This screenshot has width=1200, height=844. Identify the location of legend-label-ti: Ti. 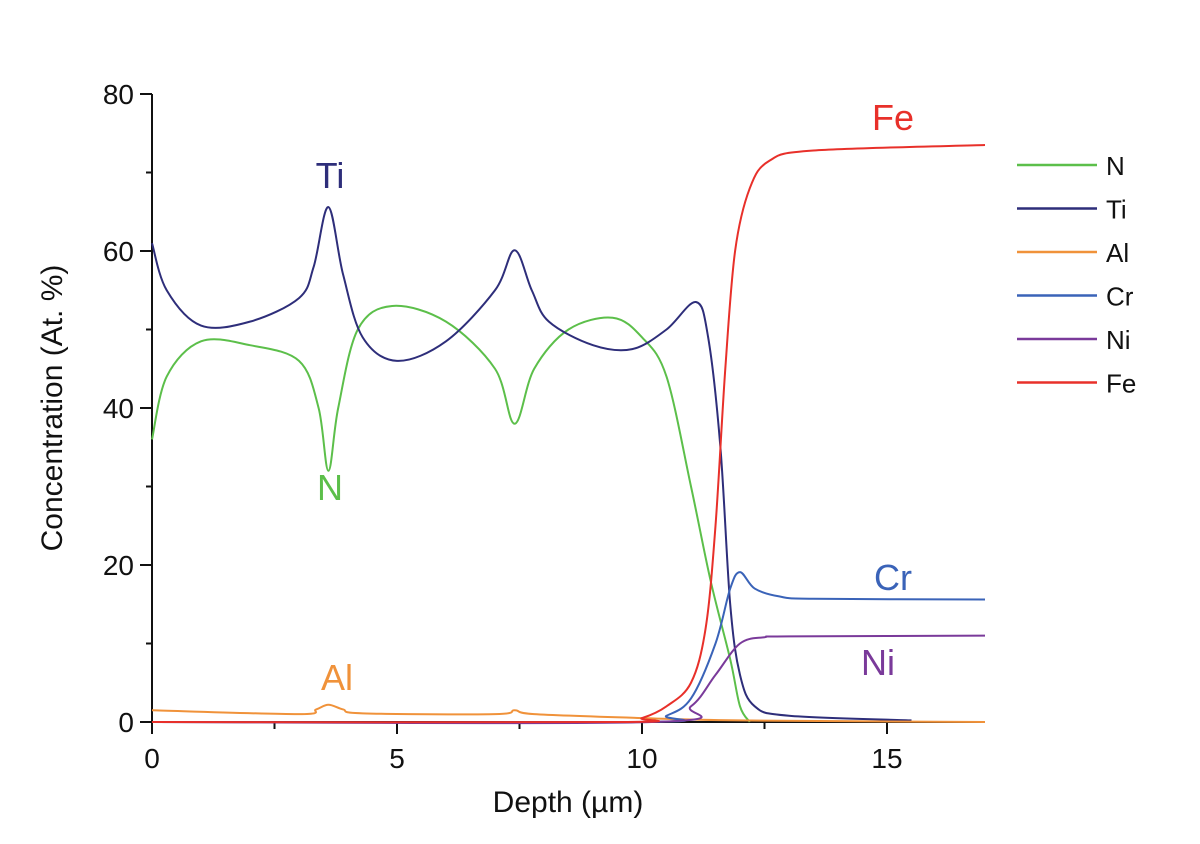
(1116, 210).